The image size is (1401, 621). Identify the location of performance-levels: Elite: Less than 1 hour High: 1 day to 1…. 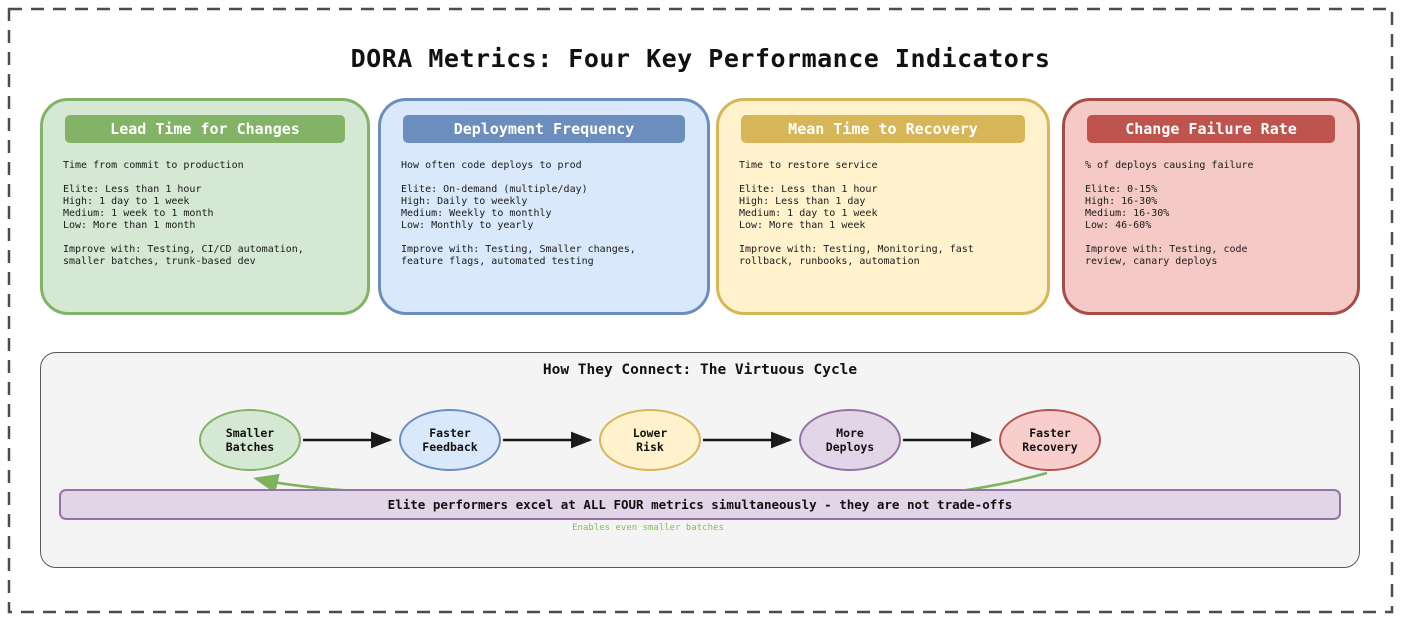
(210, 208).